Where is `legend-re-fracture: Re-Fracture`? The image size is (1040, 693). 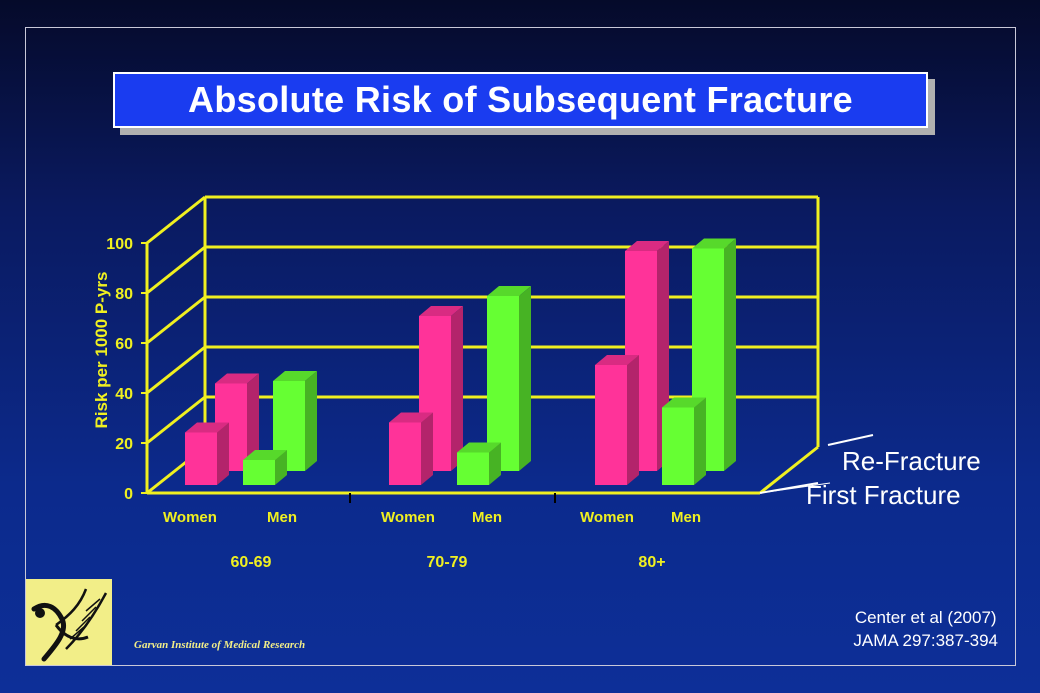 legend-re-fracture: Re-Fracture is located at coordinates (911, 461).